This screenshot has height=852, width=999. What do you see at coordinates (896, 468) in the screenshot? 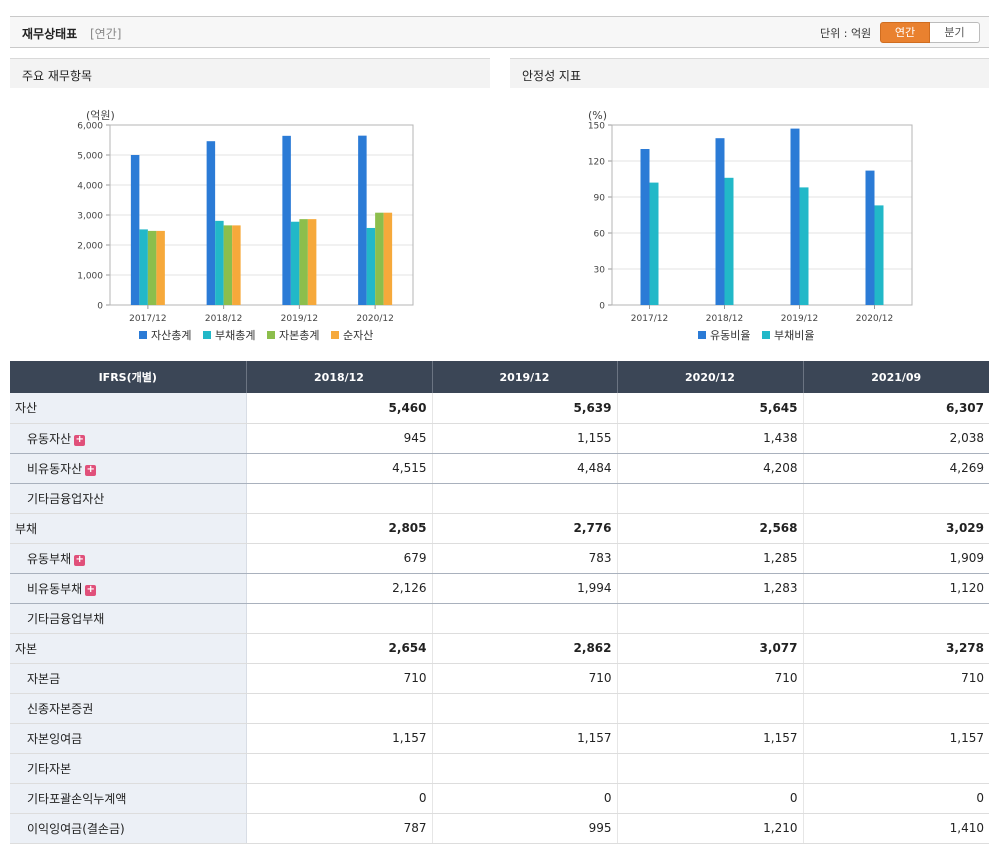
I see `value-cell: 4,269` at bounding box center [896, 468].